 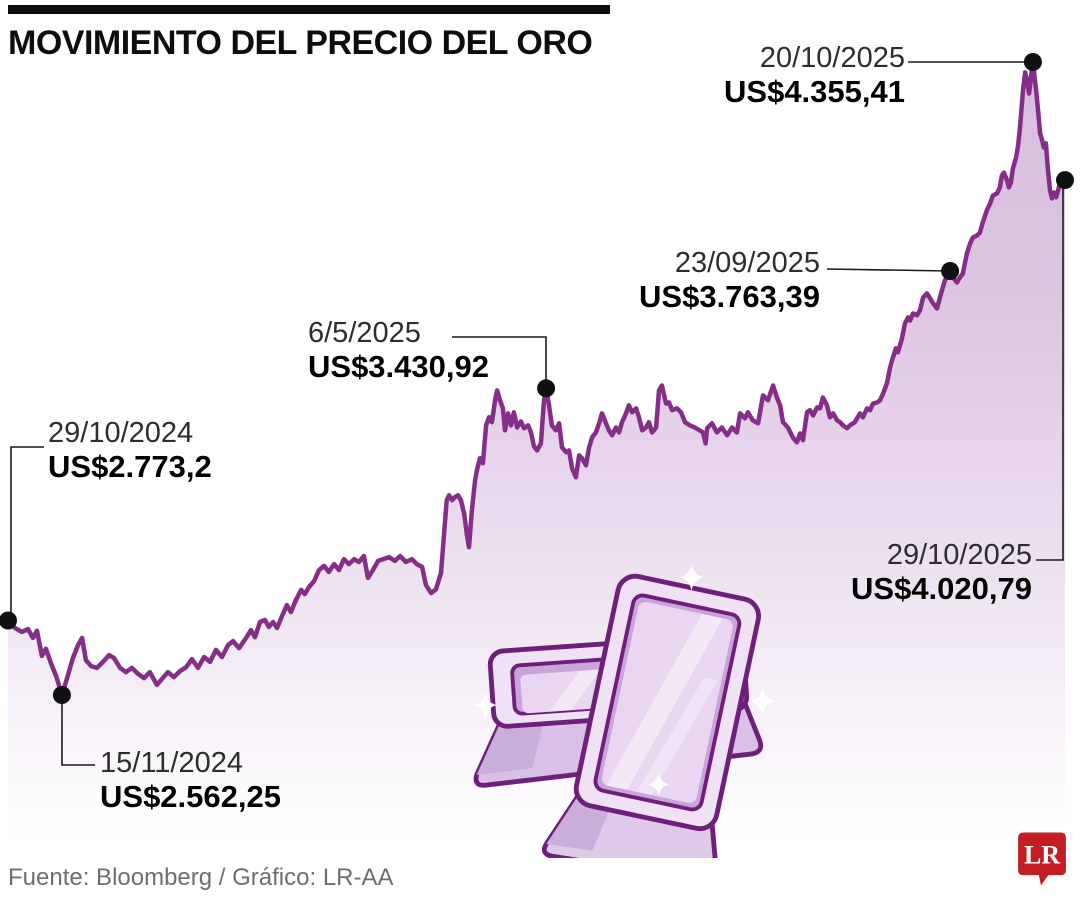 What do you see at coordinates (1042, 855) in the screenshot?
I see `lr-logo-text: LR` at bounding box center [1042, 855].